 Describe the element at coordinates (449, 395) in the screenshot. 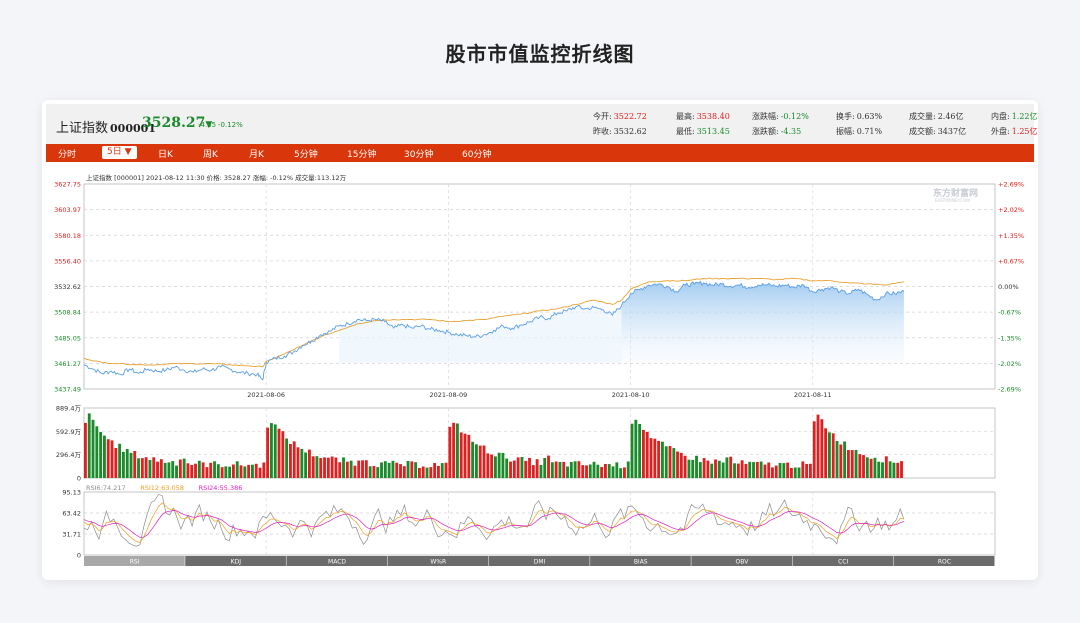

I see `x-tick-label: 2021-08-09` at that location.